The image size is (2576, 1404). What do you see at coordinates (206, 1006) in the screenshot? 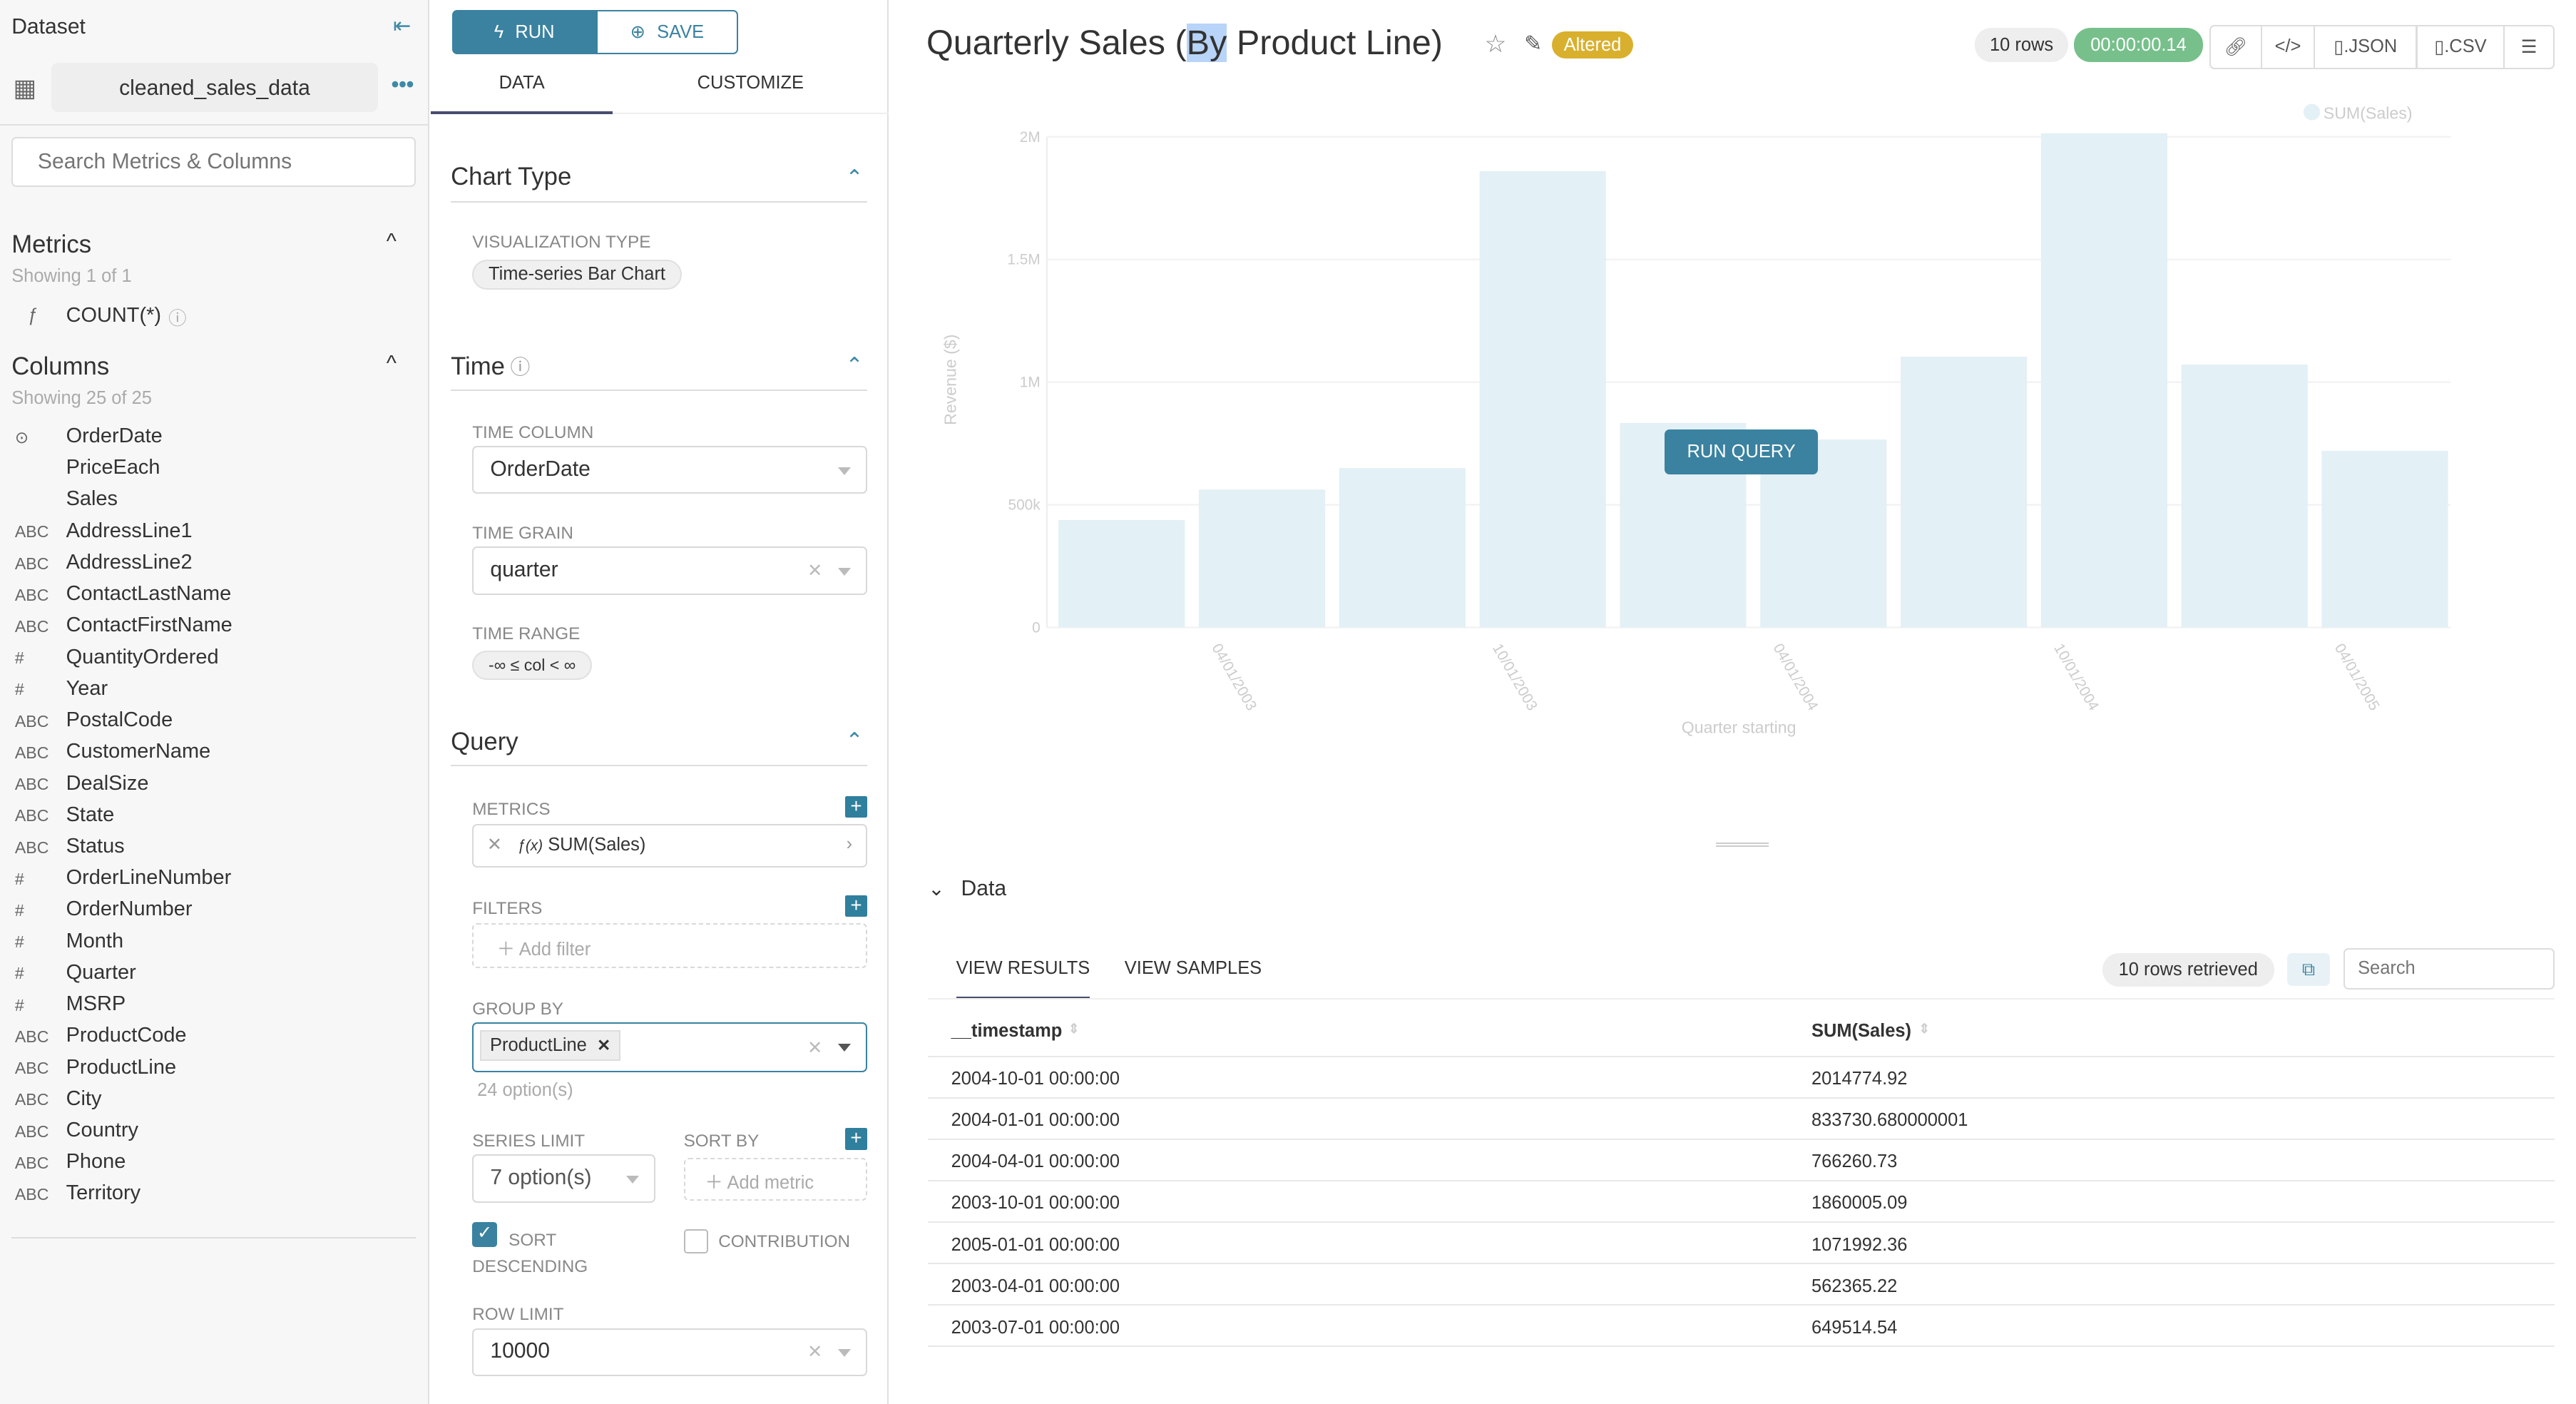
I see `column-item: # MSRP` at bounding box center [206, 1006].